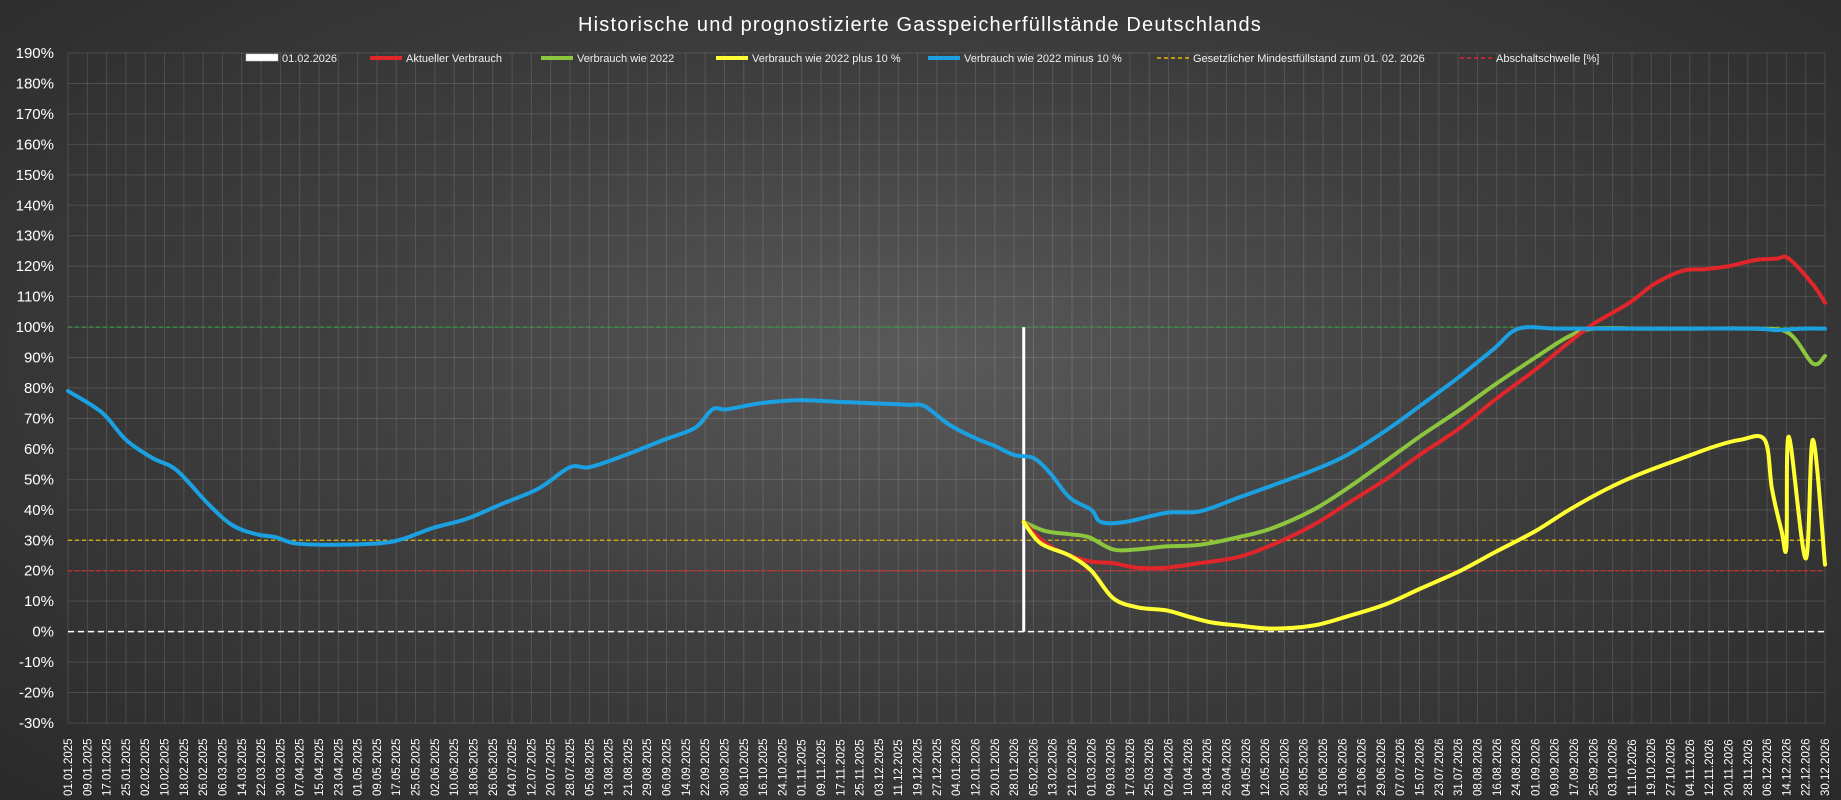  What do you see at coordinates (339, 767) in the screenshot?
I see `x-tick-label: 23.04.2025` at bounding box center [339, 767].